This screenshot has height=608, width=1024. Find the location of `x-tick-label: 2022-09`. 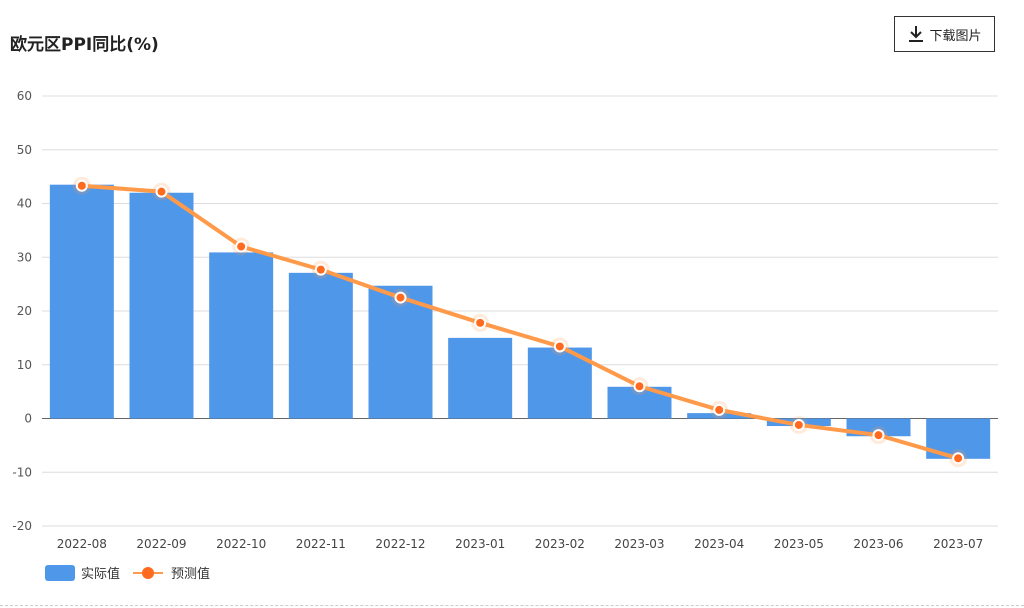

x-tick-label: 2022-09 is located at coordinates (161, 544).